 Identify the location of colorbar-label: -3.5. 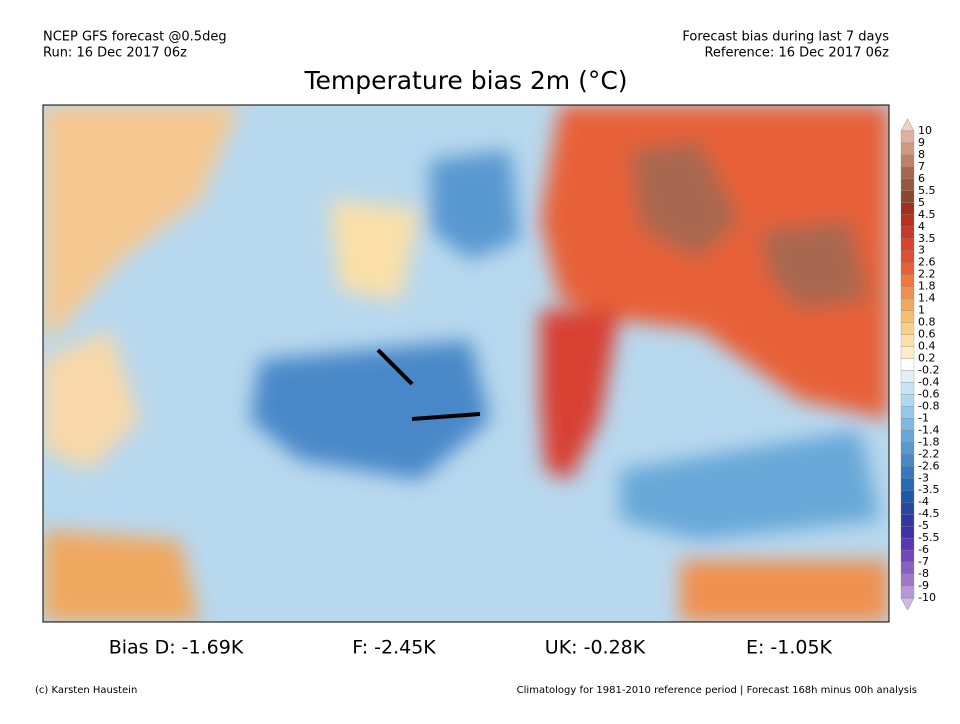
(928, 489).